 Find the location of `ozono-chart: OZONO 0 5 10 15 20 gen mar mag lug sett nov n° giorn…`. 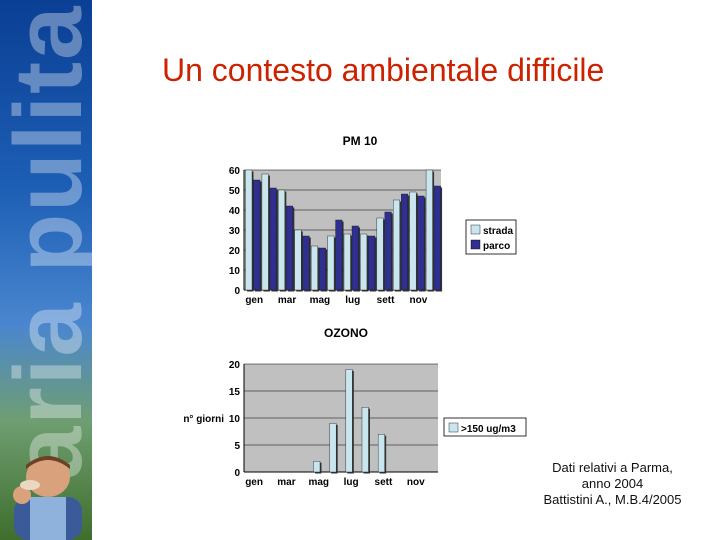

ozono-chart: OZONO 0 5 10 15 20 gen mar mag lug sett nov n° giorn… is located at coordinates (355, 407).